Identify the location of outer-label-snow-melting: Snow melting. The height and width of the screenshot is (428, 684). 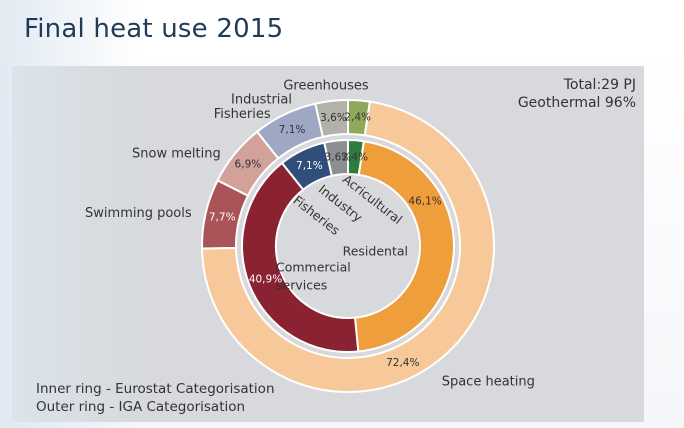
(176, 153).